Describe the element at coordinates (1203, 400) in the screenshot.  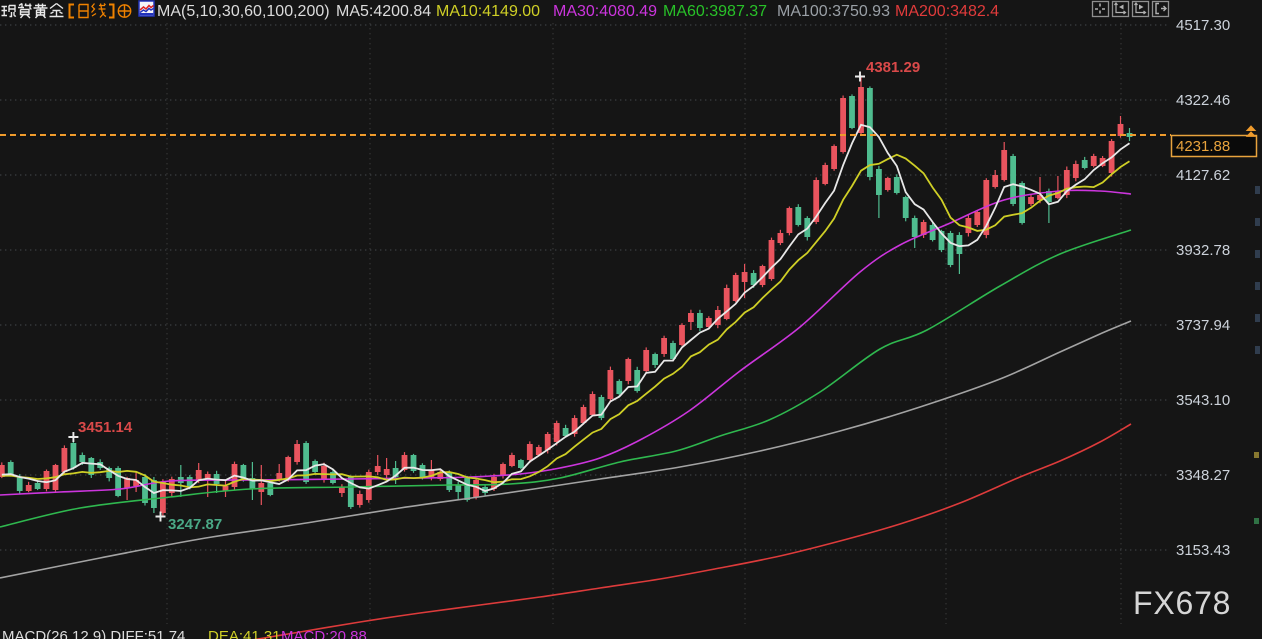
I see `svg-text: 3543.10` at that location.